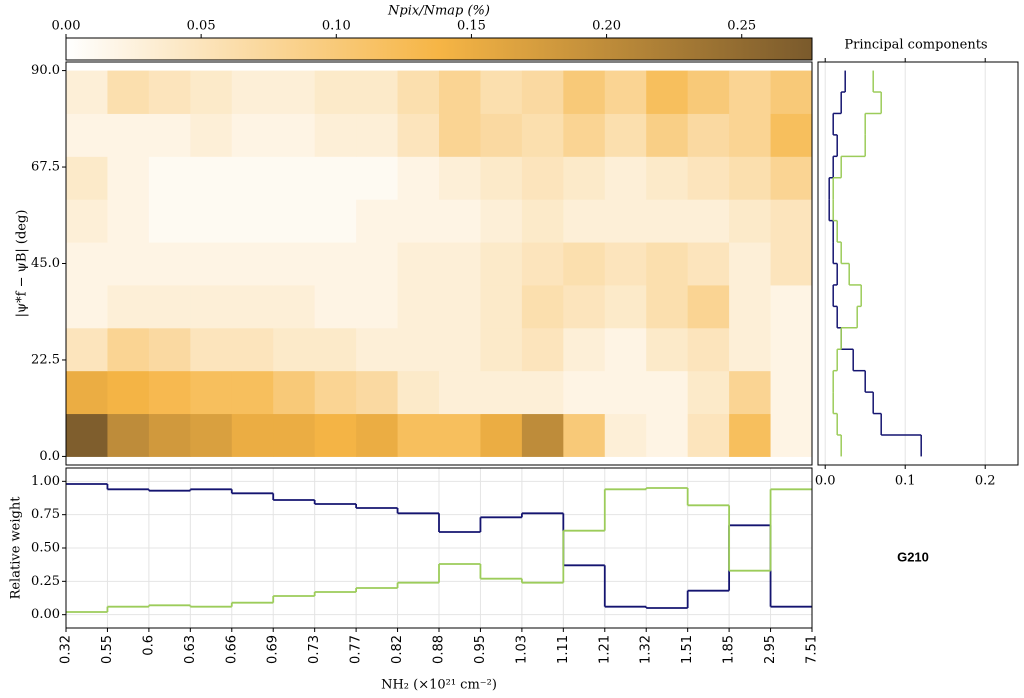 The width and height of the screenshot is (1024, 698). I want to click on x-tick-label: 1.85, so click(729, 649).